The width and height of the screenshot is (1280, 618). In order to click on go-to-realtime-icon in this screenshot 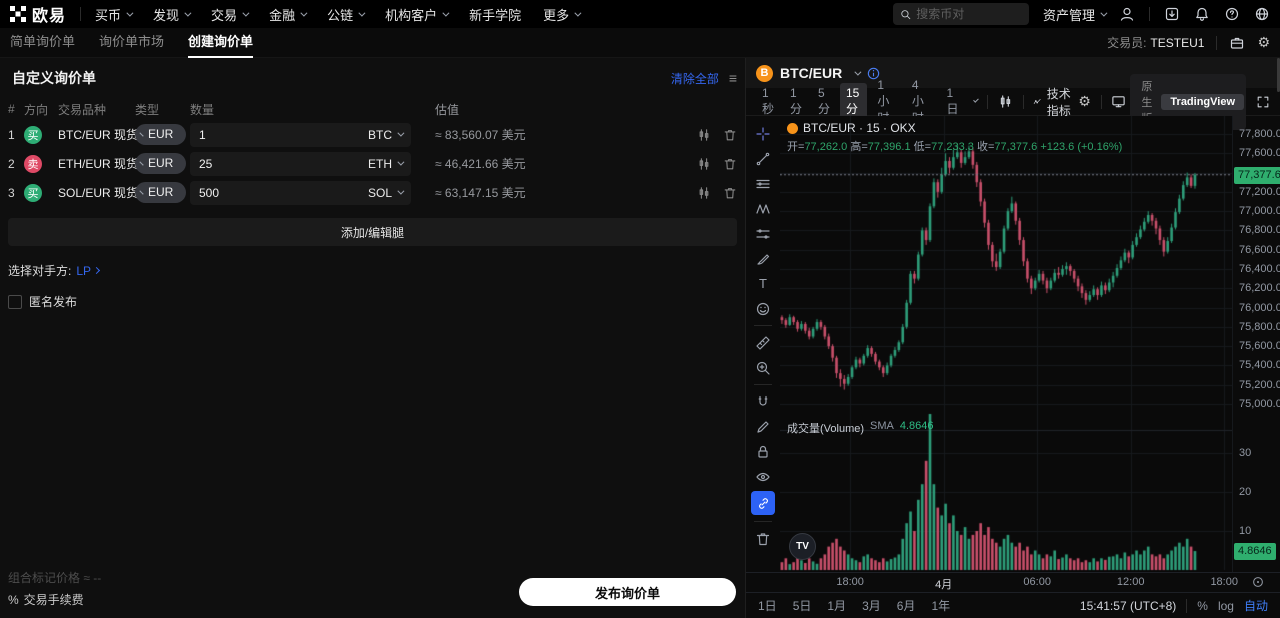, I will do `click(1258, 582)`.